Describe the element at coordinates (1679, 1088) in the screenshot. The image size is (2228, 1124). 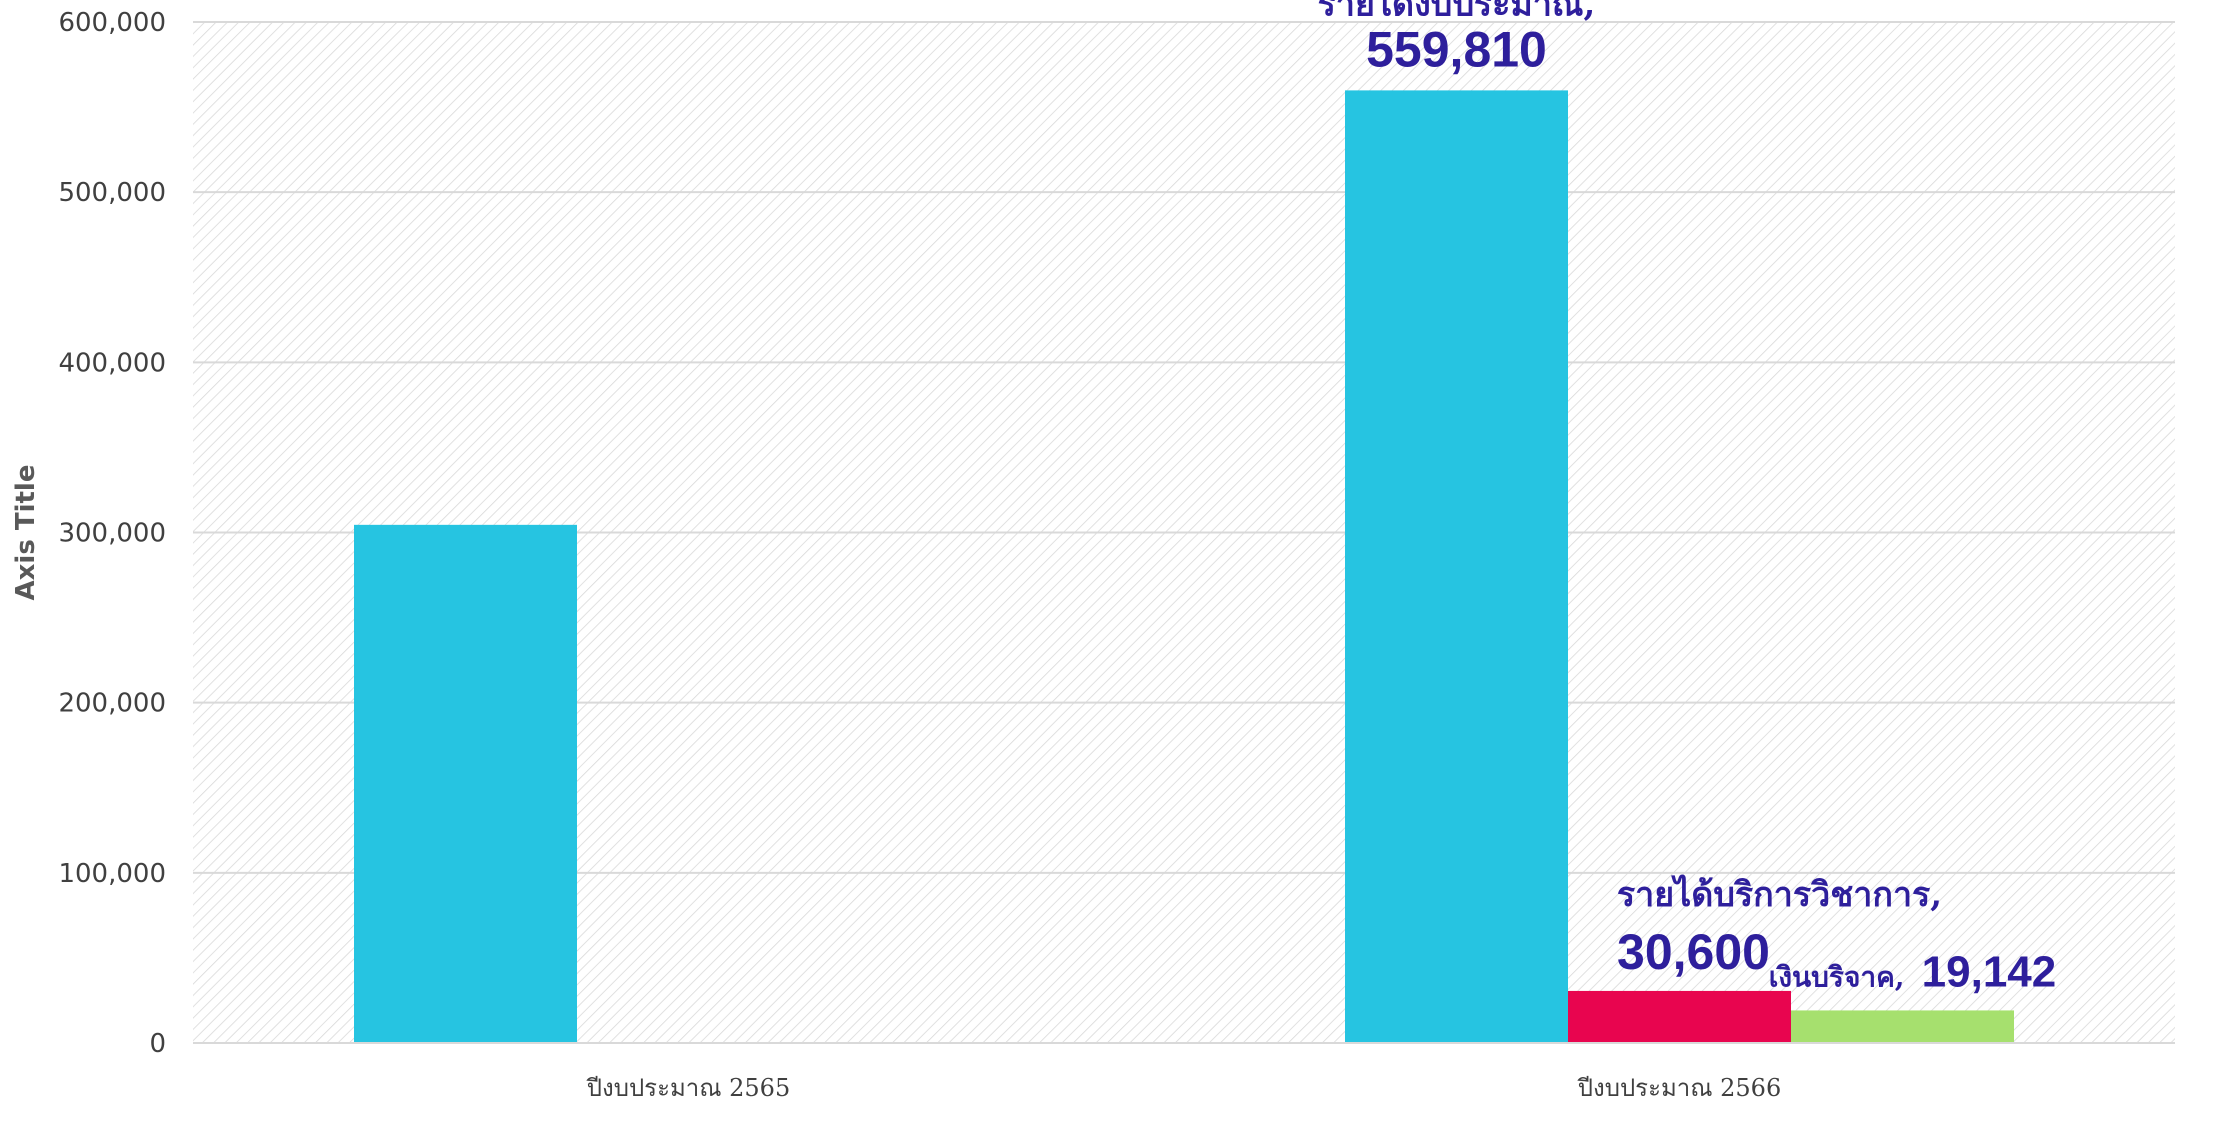
I see `x-category-label: ปีงบประมาณ 2566` at that location.